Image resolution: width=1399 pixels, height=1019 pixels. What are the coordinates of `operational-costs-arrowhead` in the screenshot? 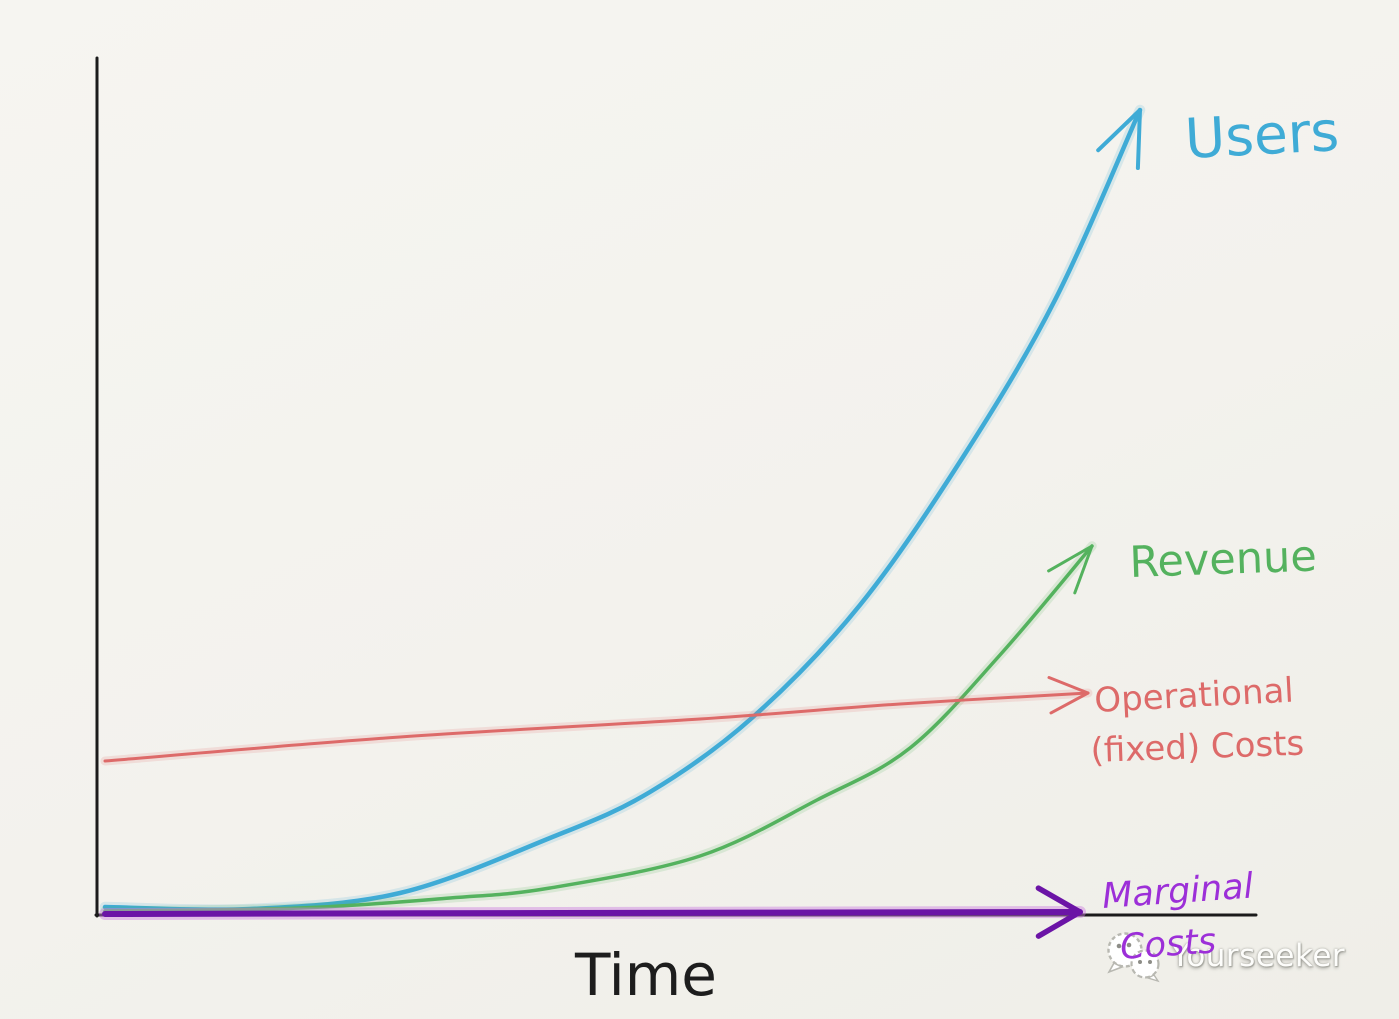 It's located at (1068, 695).